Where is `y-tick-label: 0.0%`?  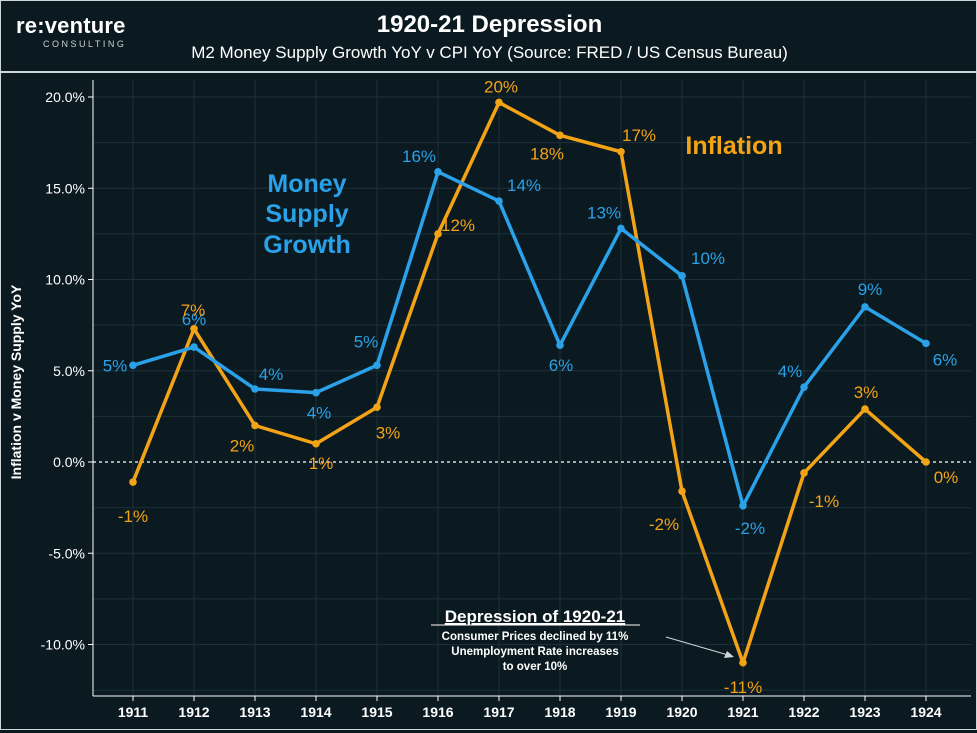
y-tick-label: 0.0% is located at coordinates (69, 462).